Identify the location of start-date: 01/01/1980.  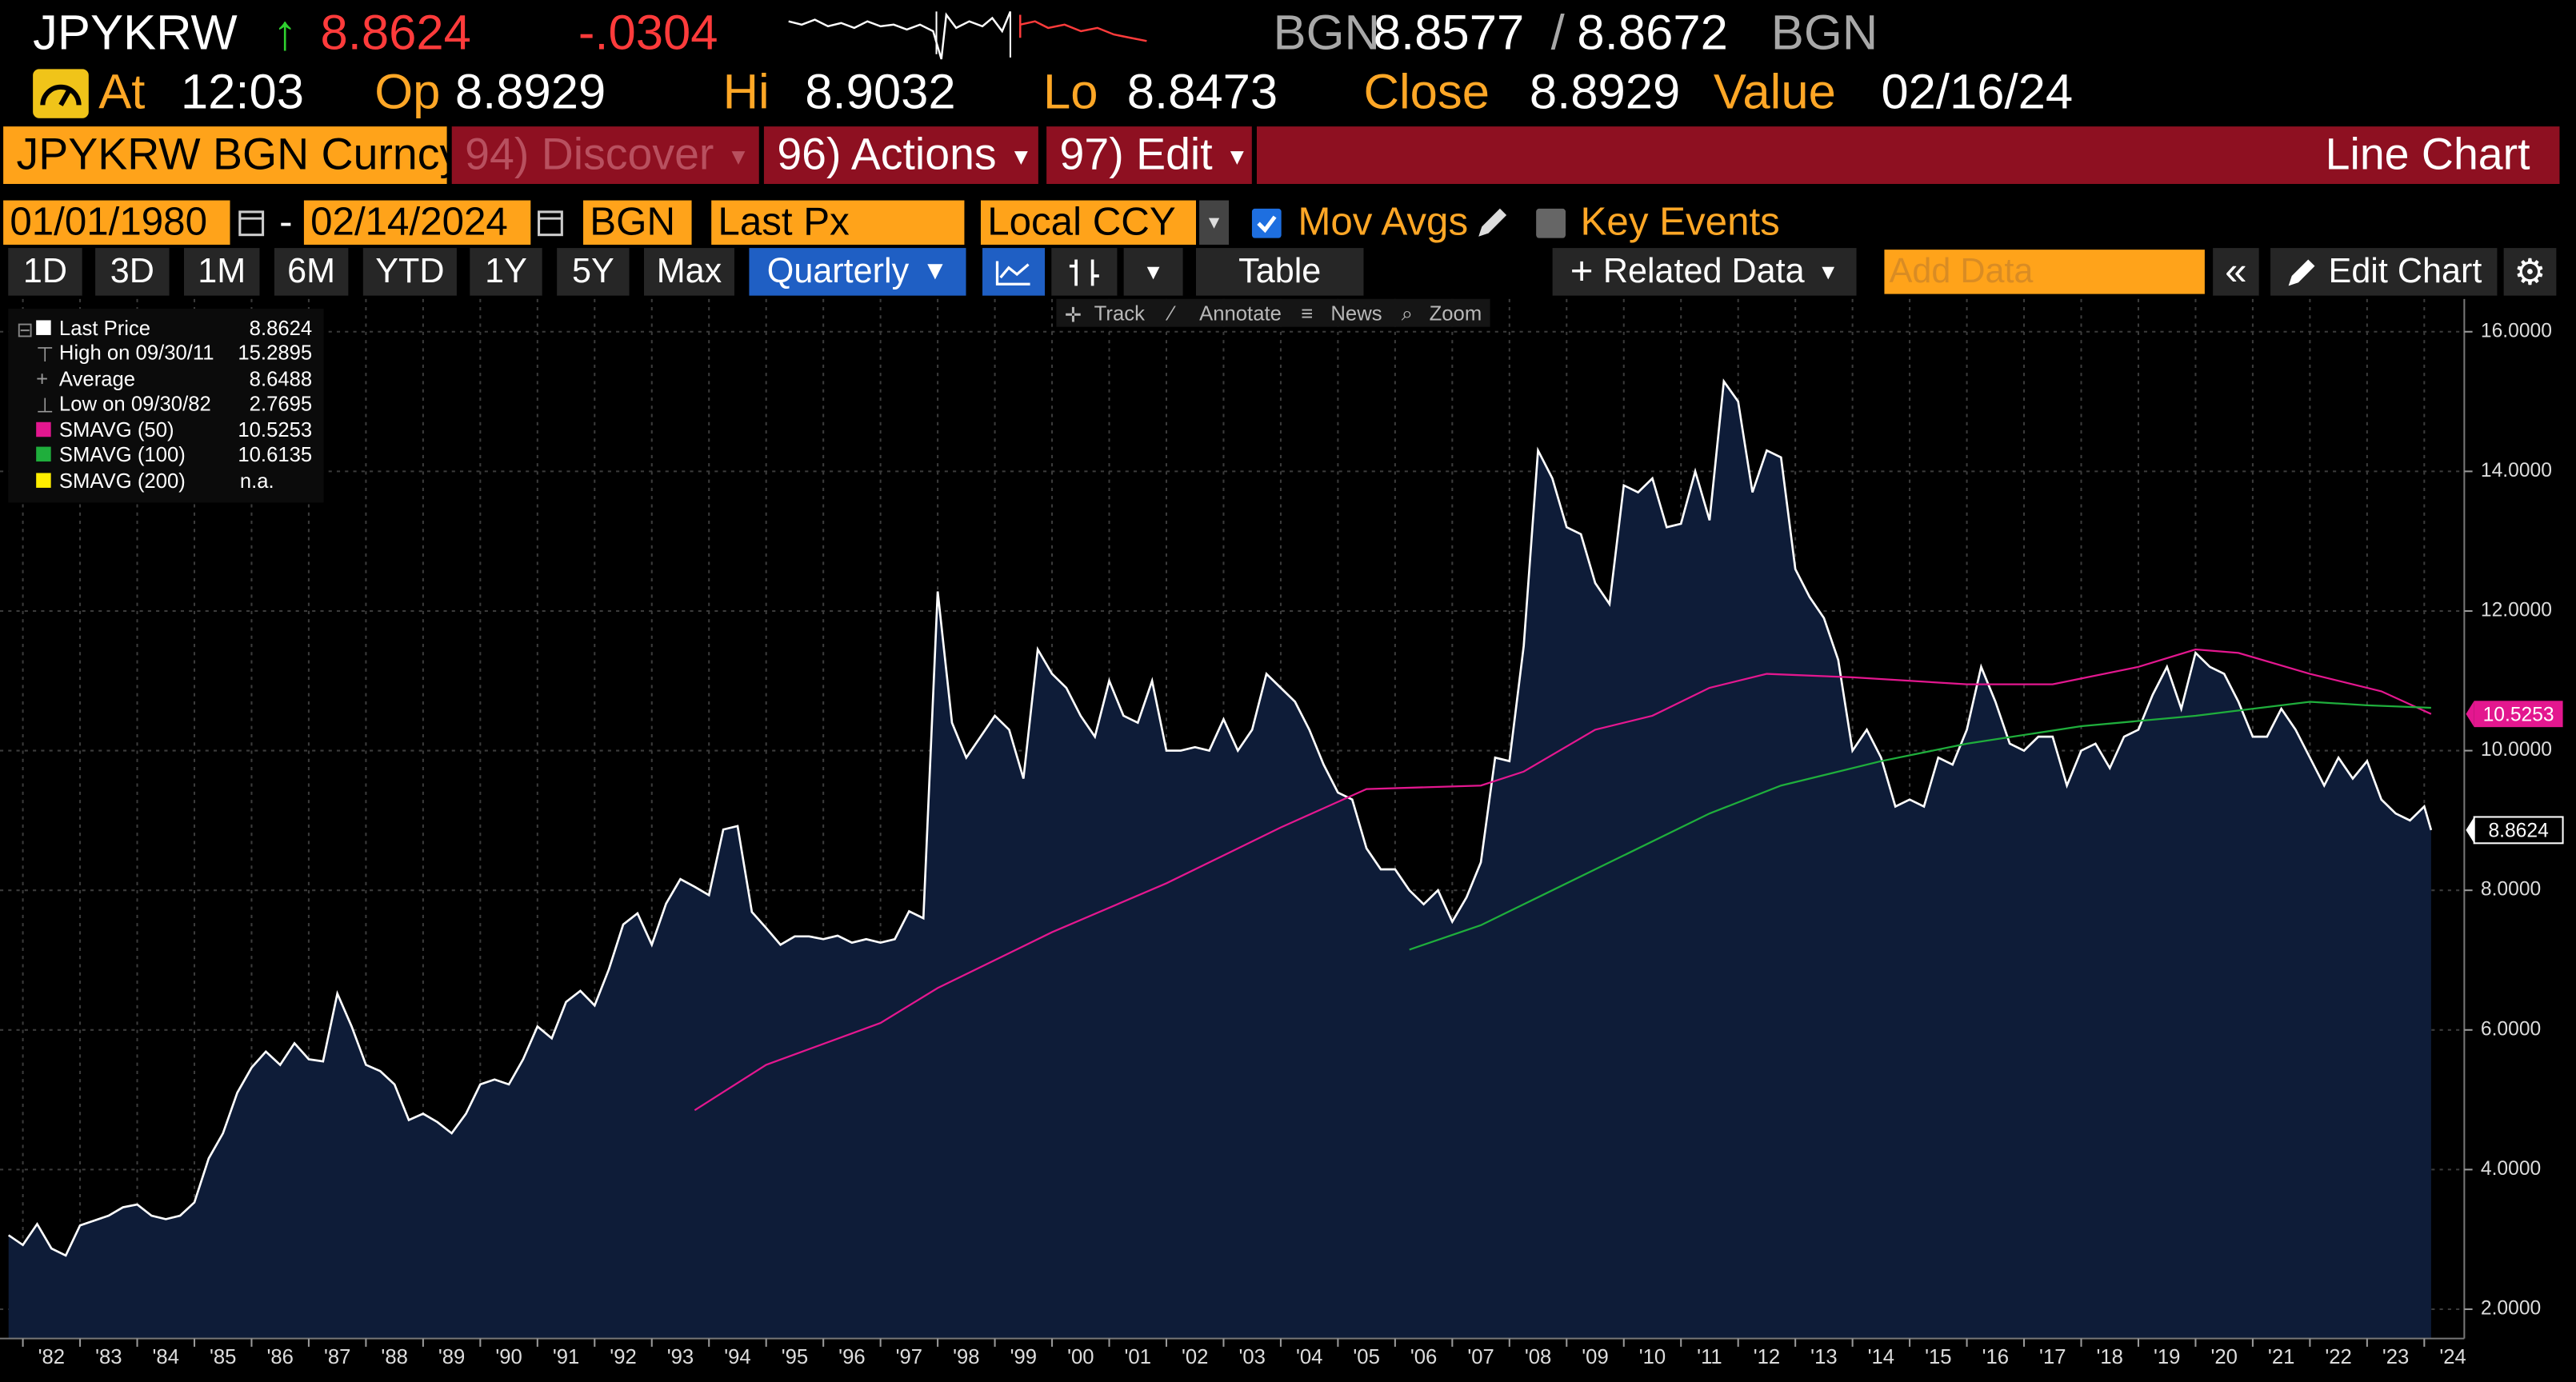
(116, 222).